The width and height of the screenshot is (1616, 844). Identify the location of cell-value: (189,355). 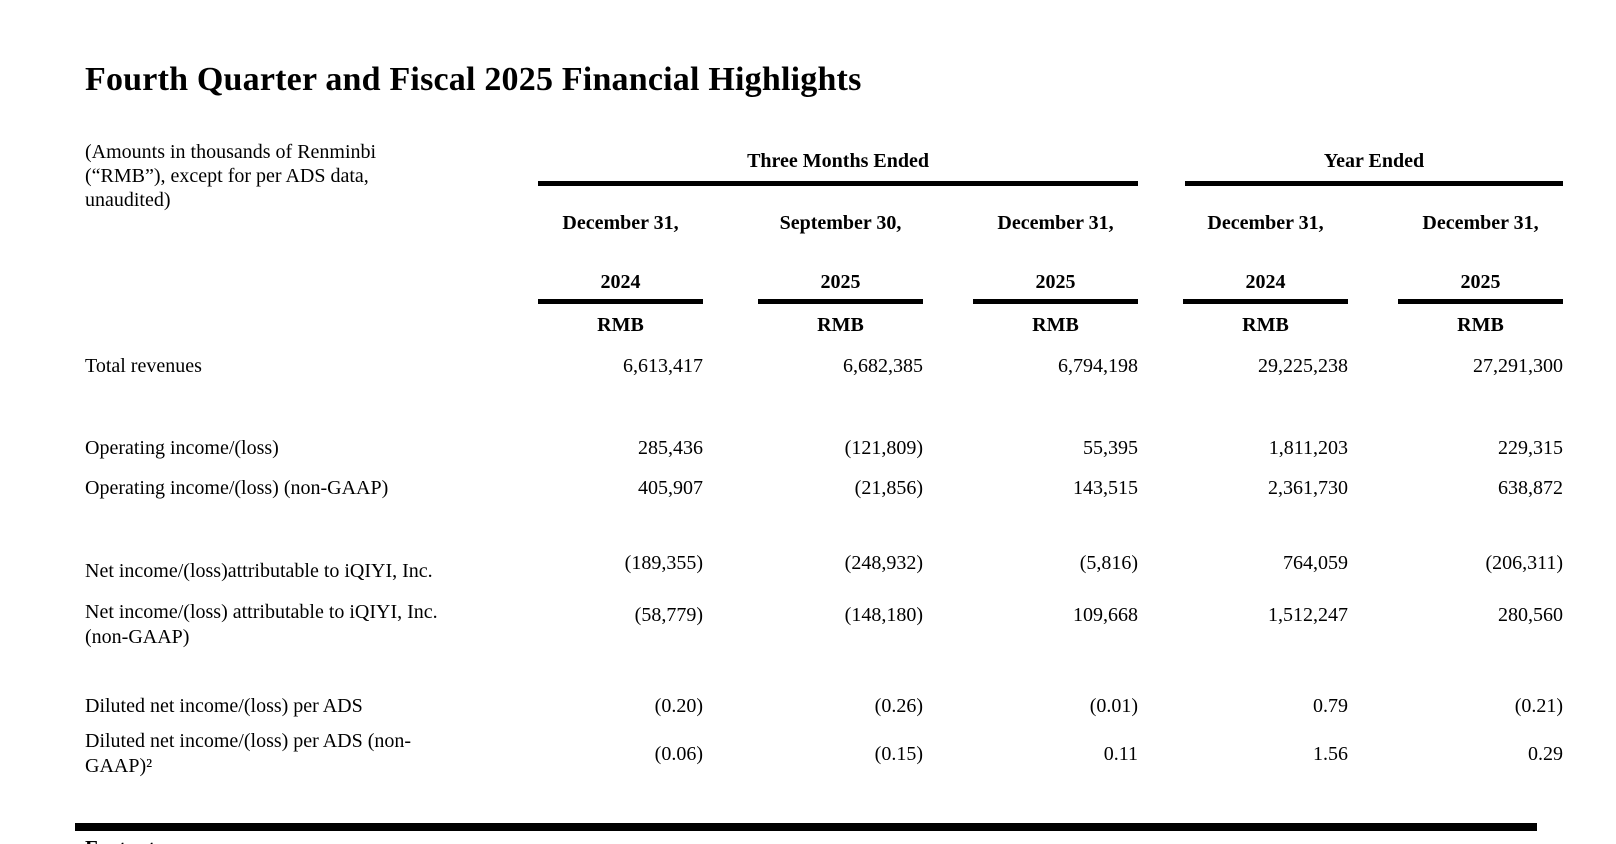
(663, 563).